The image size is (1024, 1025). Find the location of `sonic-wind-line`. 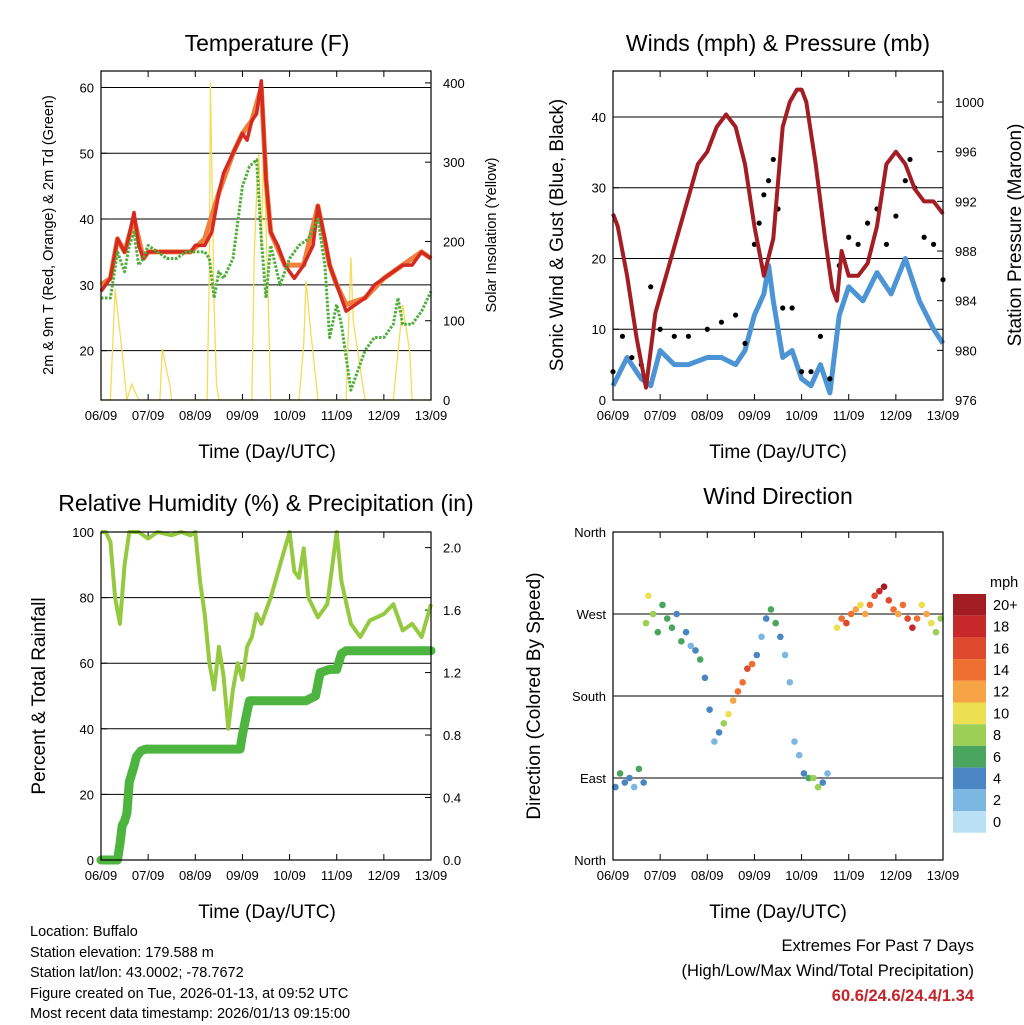

sonic-wind-line is located at coordinates (778, 326).